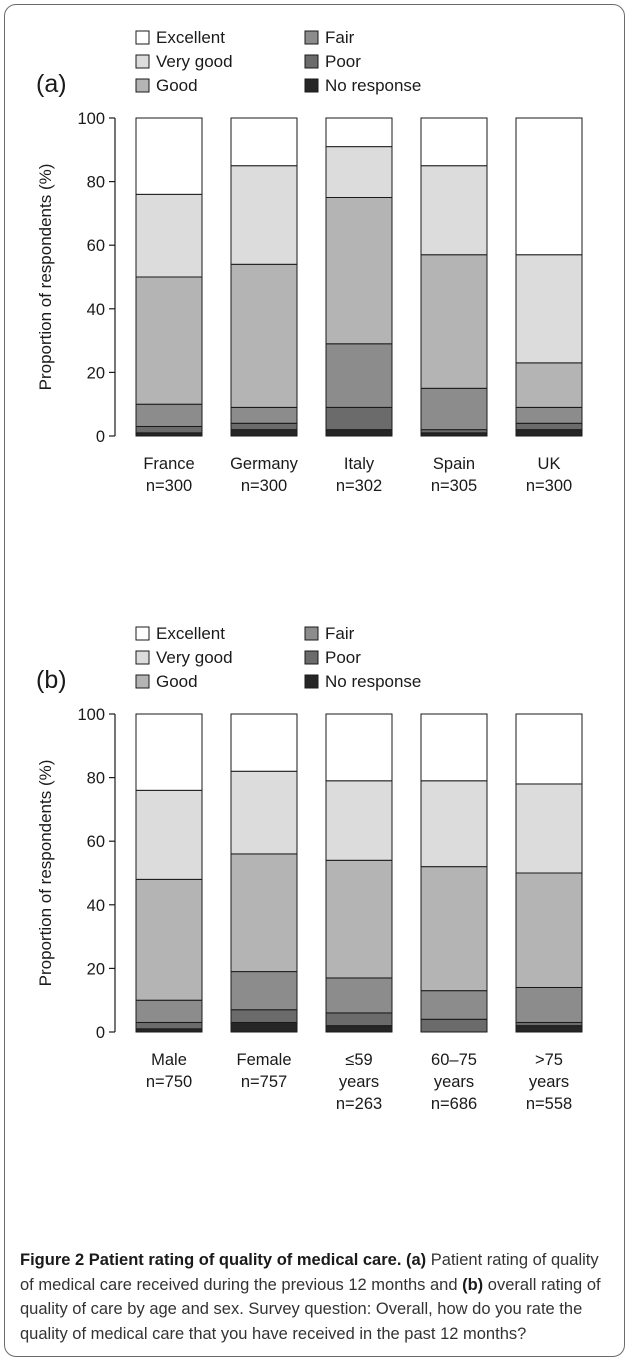 The width and height of the screenshot is (629, 1361). Describe the element at coordinates (343, 61) in the screenshot. I see `legend-label-poor: Poor` at that location.